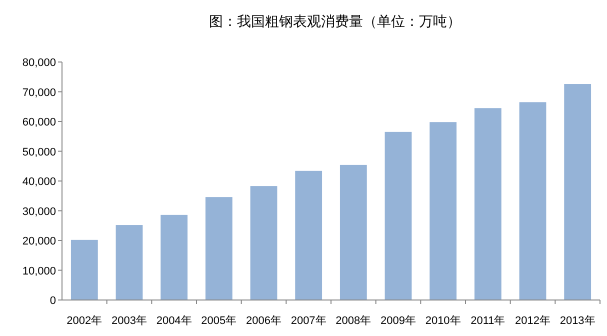  What do you see at coordinates (264, 321) in the screenshot?
I see `x-tick-label: 2006年` at bounding box center [264, 321].